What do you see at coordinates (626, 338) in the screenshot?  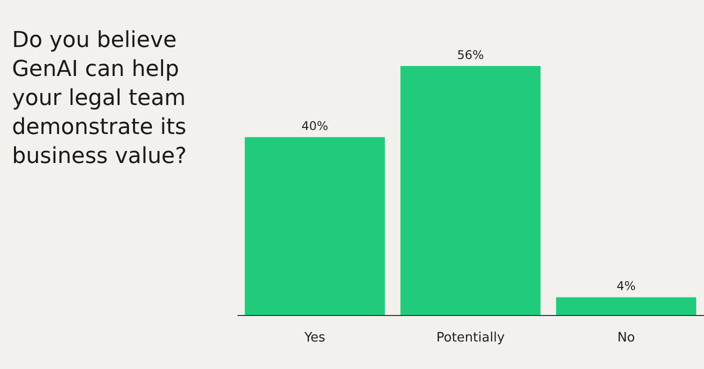 I see `x-tick-label: No` at bounding box center [626, 338].